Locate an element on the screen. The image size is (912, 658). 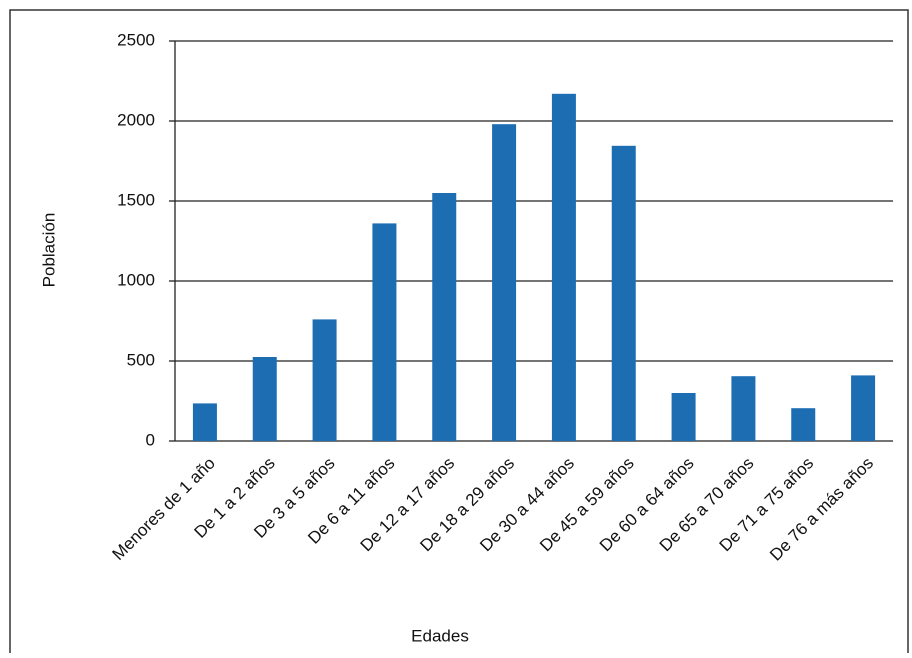
y-tick-label: 500 is located at coordinates (141, 359).